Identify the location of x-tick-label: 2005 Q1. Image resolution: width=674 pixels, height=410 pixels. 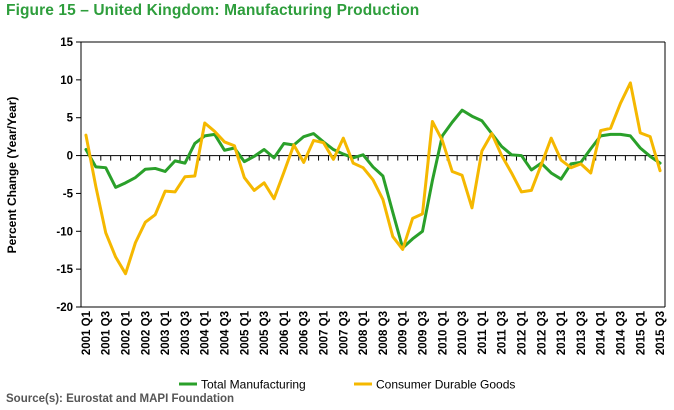
(245, 332).